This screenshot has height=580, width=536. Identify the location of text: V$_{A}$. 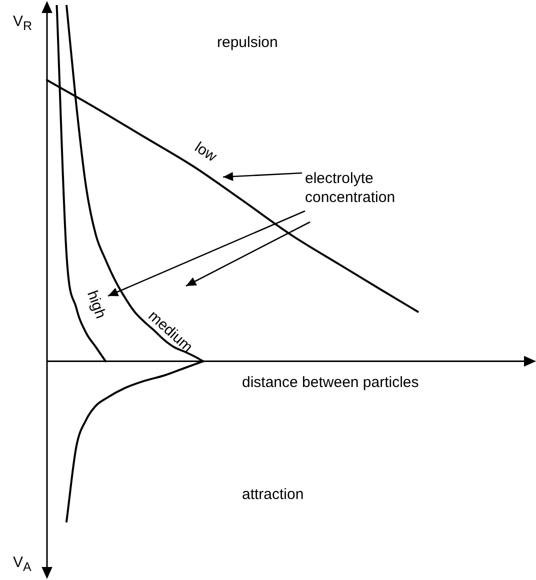
(22, 564).